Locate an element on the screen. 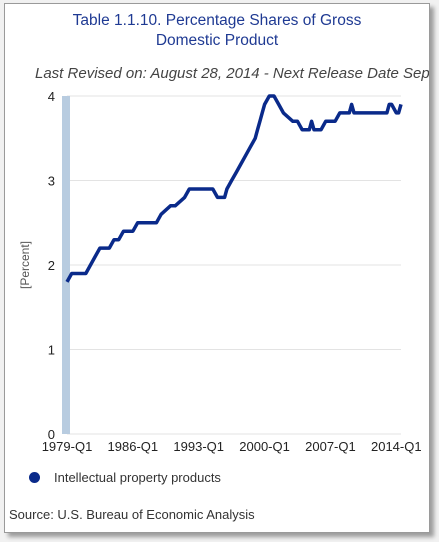 The width and height of the screenshot is (439, 542). legend-marker is located at coordinates (34, 477).